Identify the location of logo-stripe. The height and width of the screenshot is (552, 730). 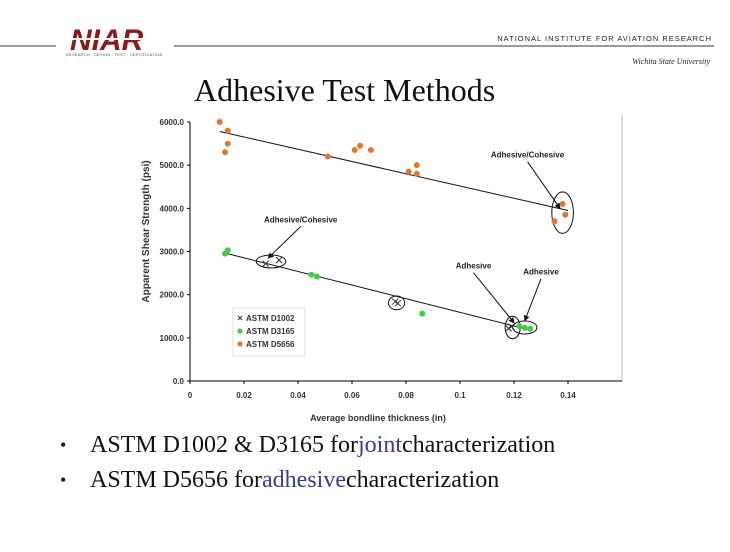
(116, 39).